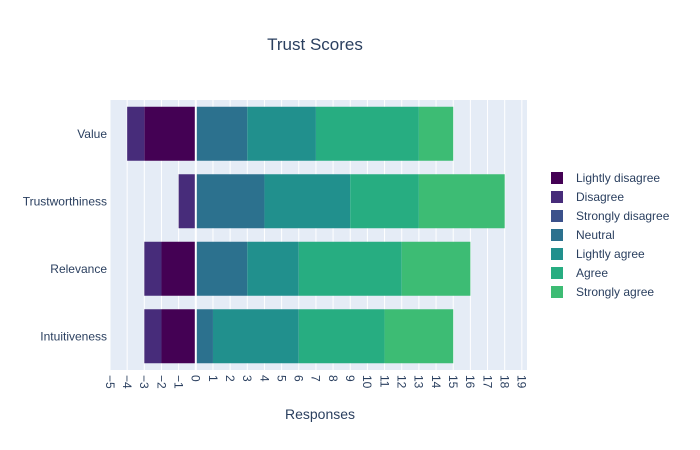 The width and height of the screenshot is (700, 450). Describe the element at coordinates (402, 382) in the screenshot. I see `x-tick-label-17: 12` at that location.